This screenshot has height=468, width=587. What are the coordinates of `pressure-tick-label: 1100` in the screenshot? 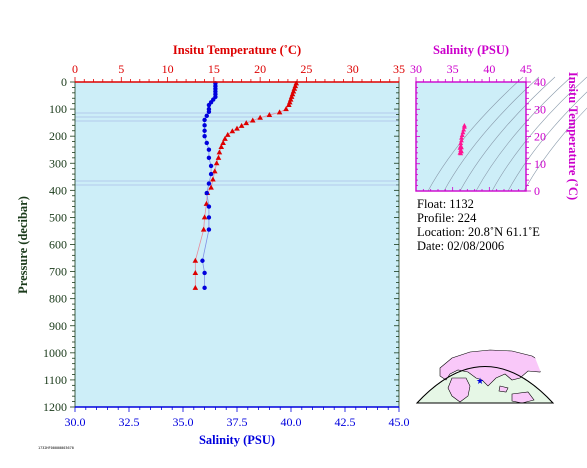 It's located at (55, 380).